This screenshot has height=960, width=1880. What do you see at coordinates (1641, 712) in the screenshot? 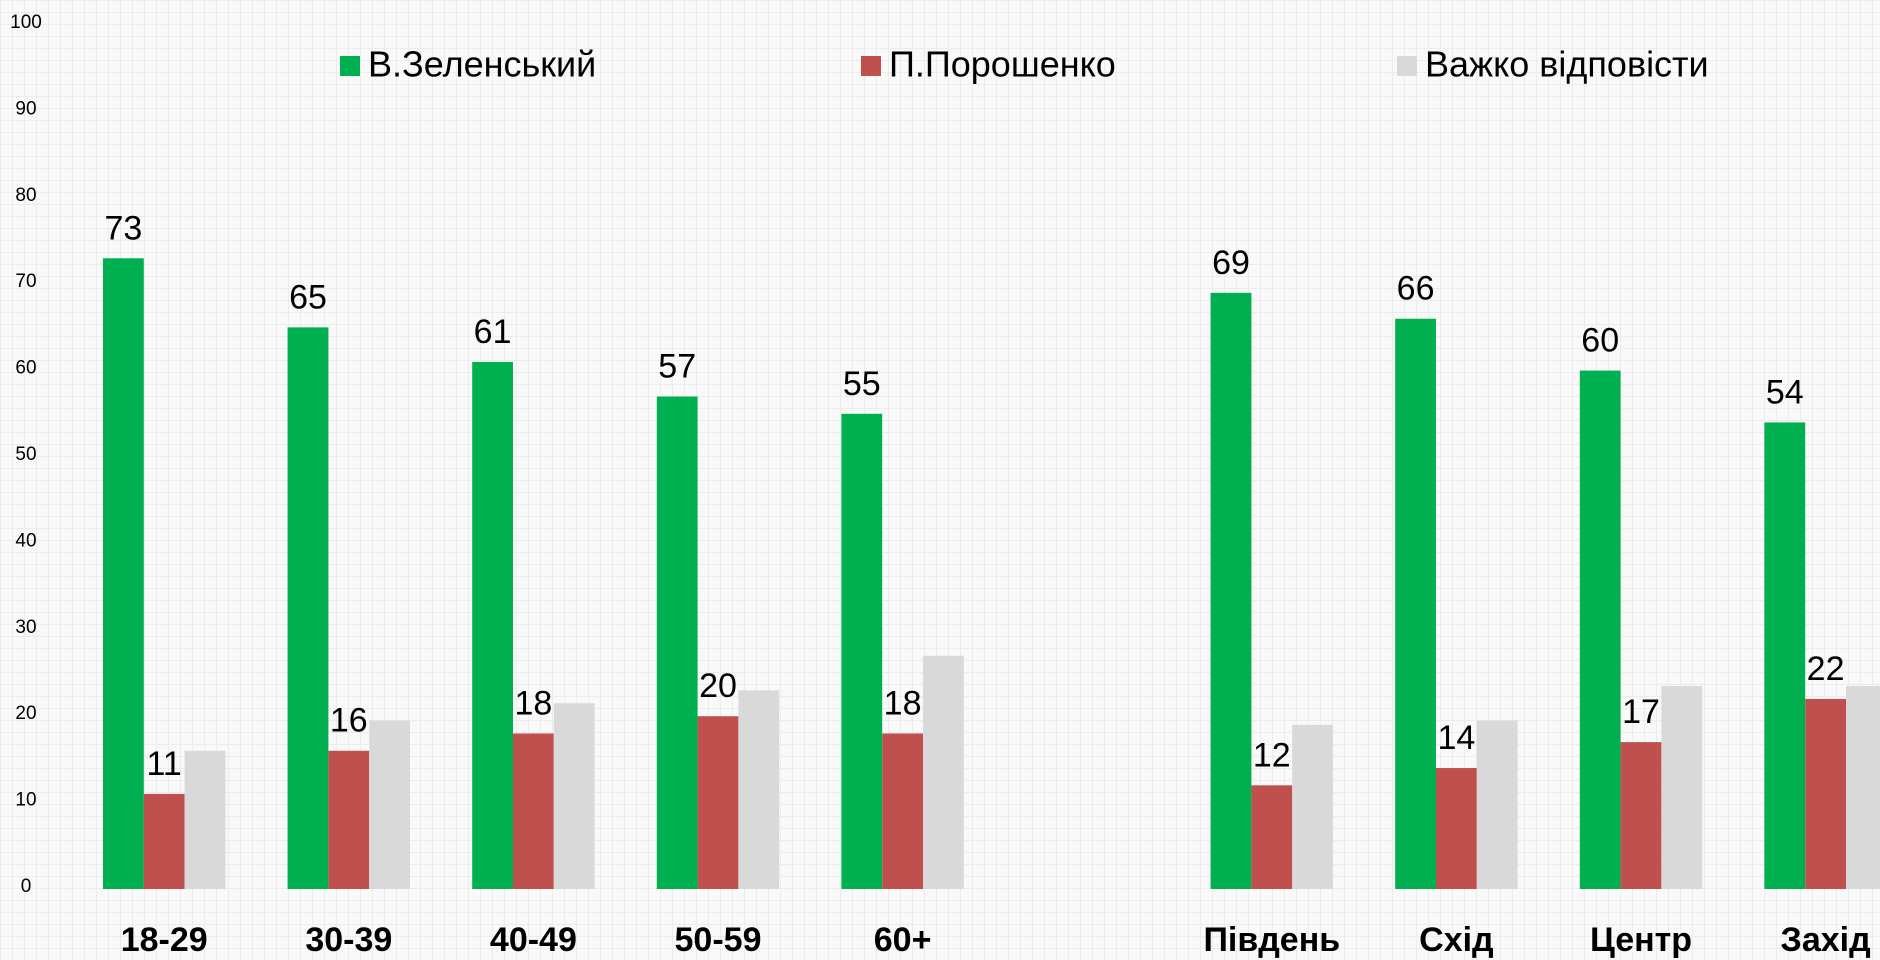
I see `value-label: 17` at bounding box center [1641, 712].